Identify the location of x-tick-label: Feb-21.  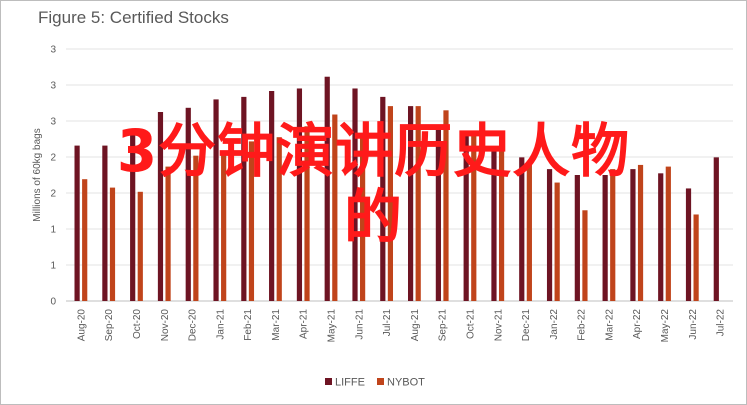
(248, 325).